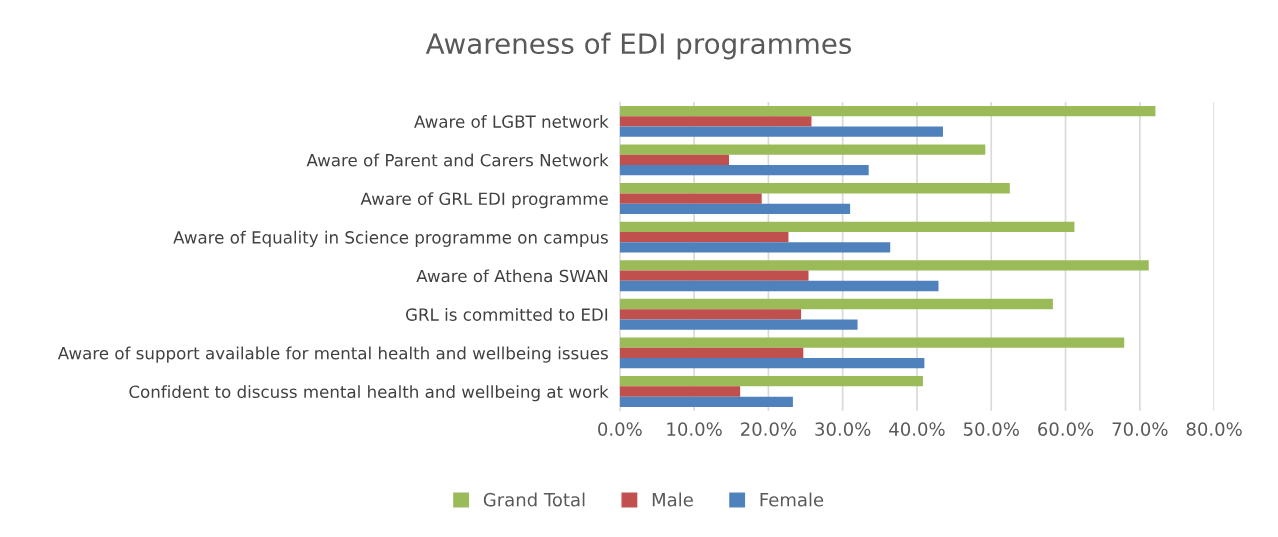 This screenshot has width=1278, height=537. I want to click on x-tick-label: 10.0%, so click(694, 429).